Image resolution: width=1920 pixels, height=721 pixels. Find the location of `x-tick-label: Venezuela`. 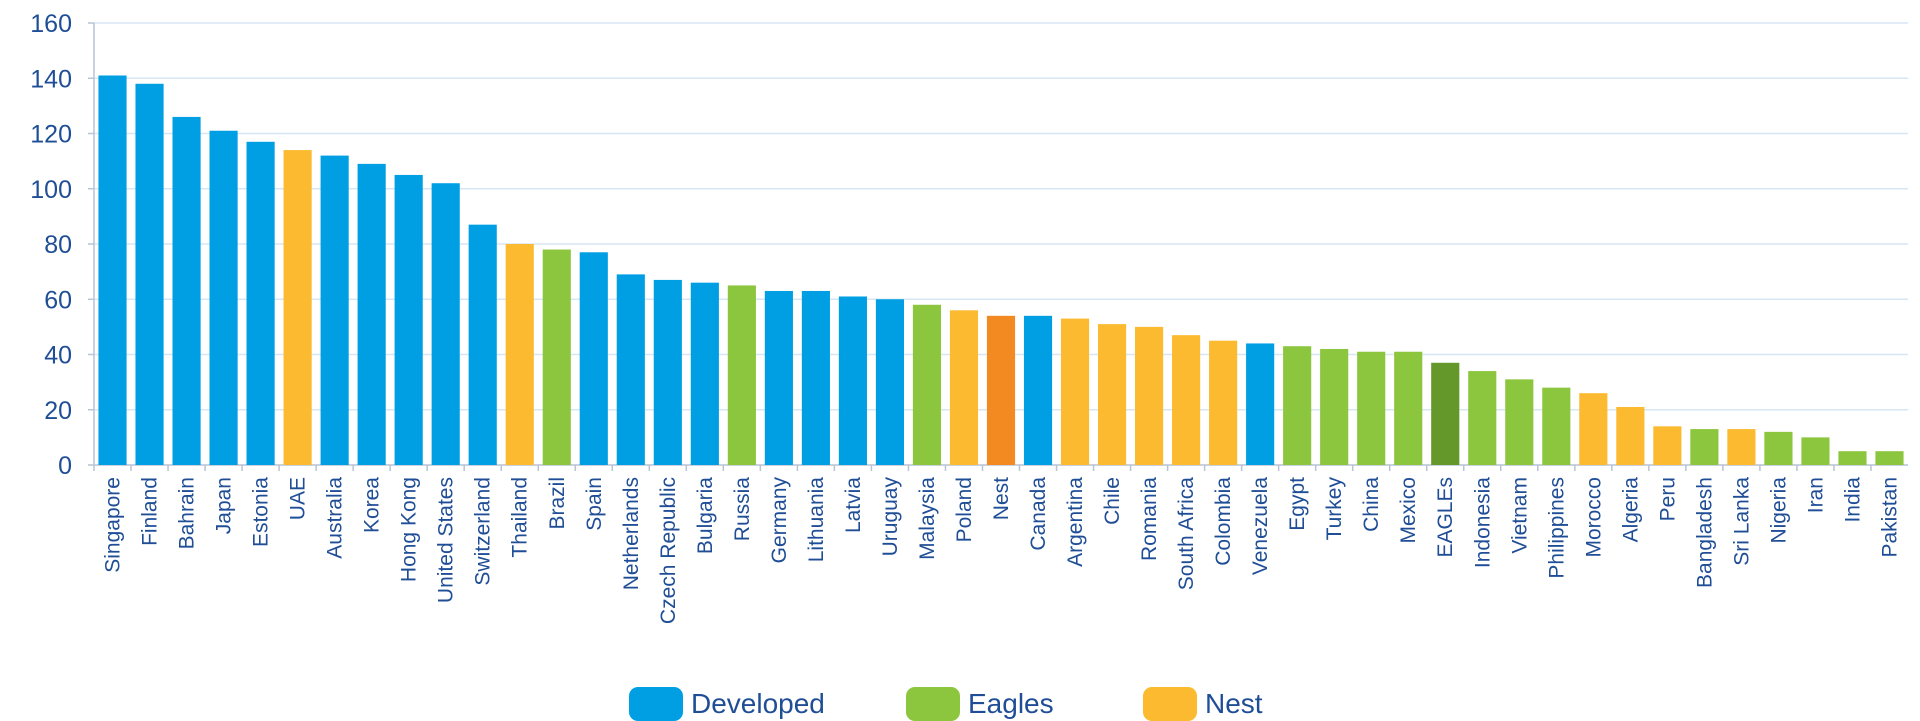

x-tick-label: Venezuela is located at coordinates (1260, 526).